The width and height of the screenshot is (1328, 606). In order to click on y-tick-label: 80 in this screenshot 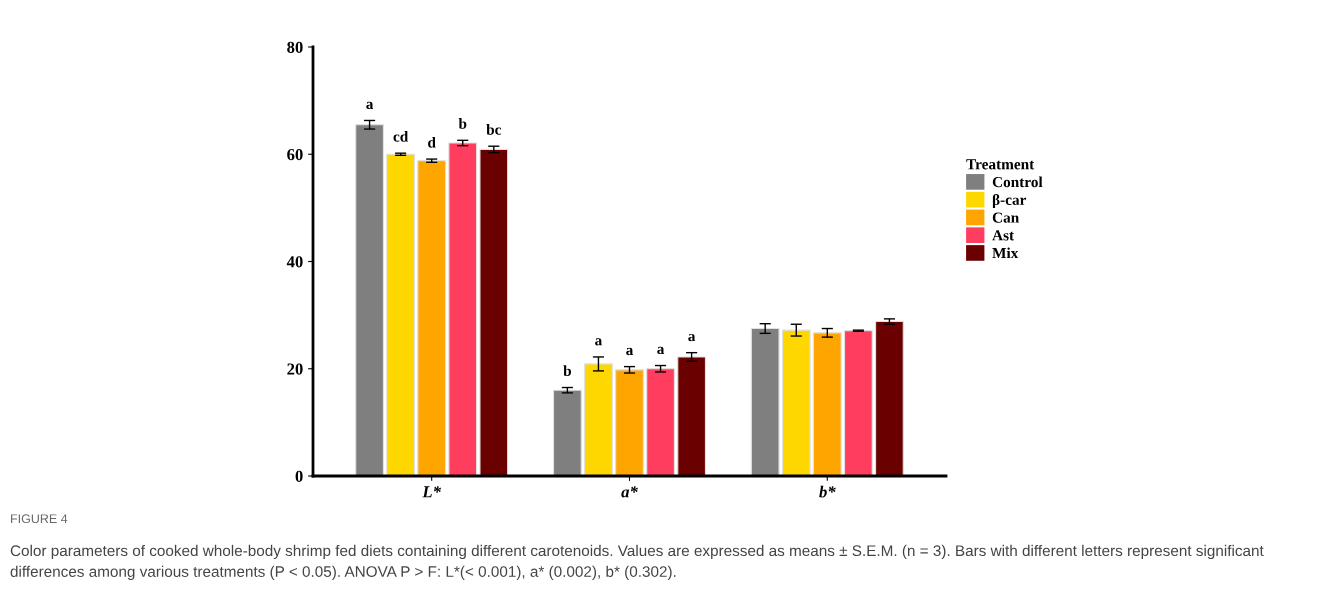, I will do `click(295, 47)`.